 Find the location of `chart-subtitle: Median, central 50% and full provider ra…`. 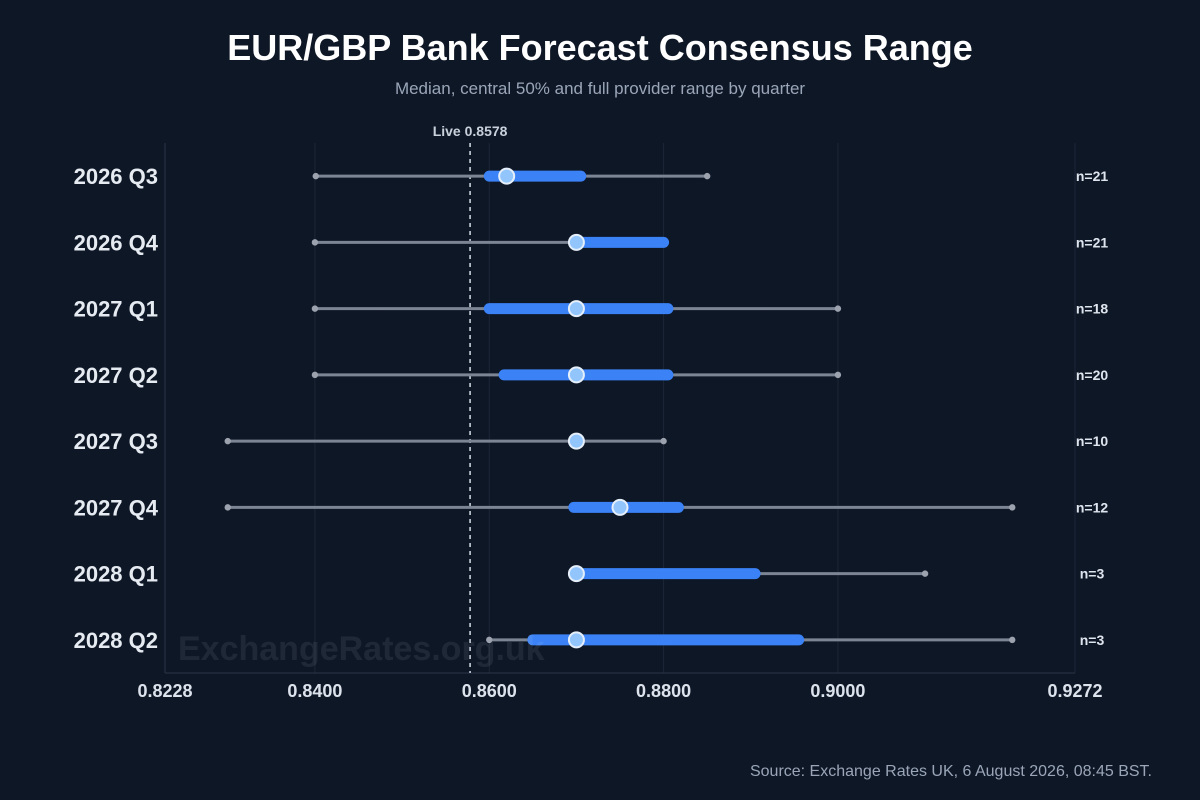

chart-subtitle: Median, central 50% and full provider ra… is located at coordinates (600, 88).